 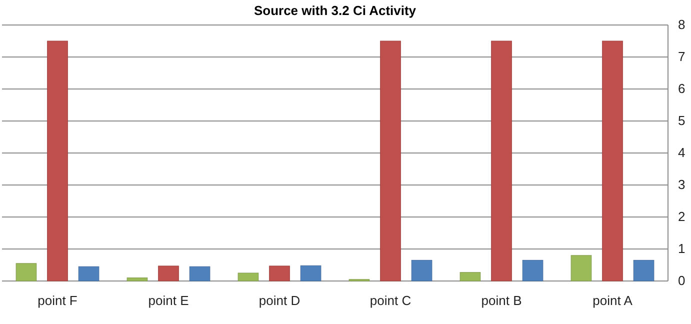 I want to click on x-tick-label: point D, so click(x=279, y=300).